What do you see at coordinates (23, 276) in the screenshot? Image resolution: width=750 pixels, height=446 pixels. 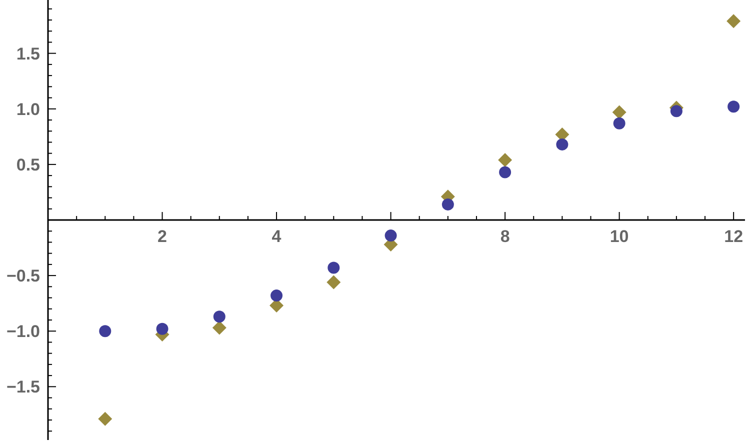 I see `y-tick-label: −0.5` at bounding box center [23, 276].